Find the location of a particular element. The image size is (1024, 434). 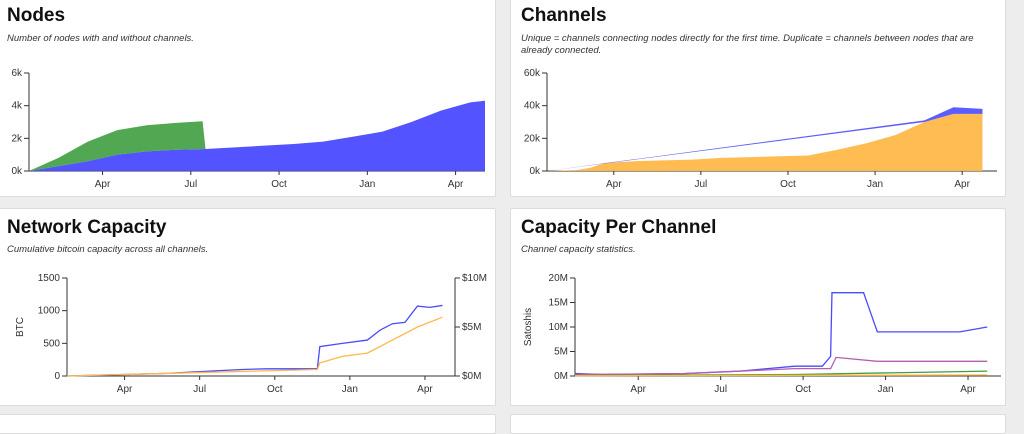

nodes-area-green is located at coordinates (257, 135).